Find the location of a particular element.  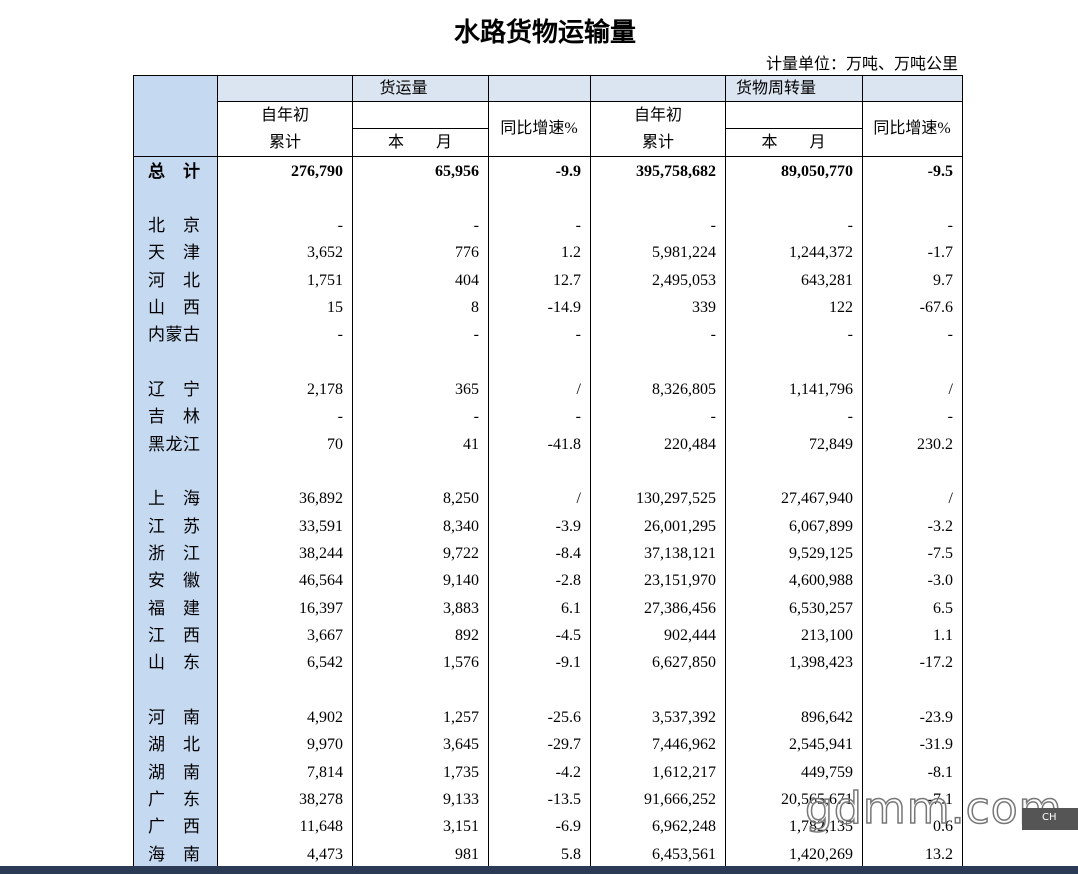

cell: 1,735 is located at coordinates (461, 772).